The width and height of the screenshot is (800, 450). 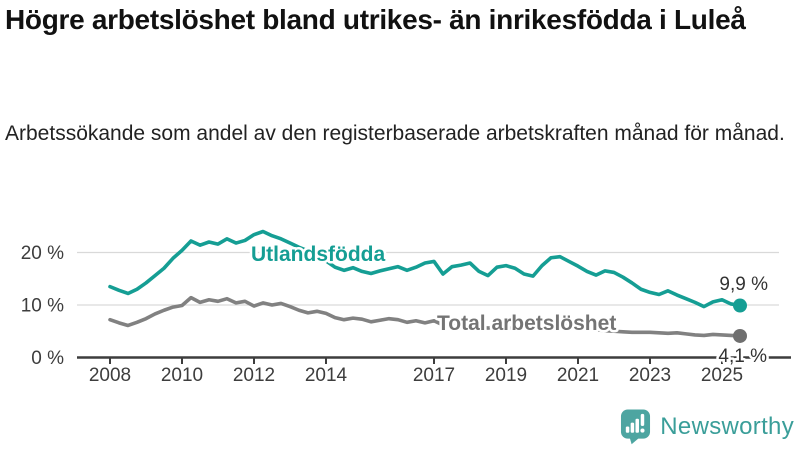 I want to click on logo-exclamation-dot, so click(x=642, y=430).